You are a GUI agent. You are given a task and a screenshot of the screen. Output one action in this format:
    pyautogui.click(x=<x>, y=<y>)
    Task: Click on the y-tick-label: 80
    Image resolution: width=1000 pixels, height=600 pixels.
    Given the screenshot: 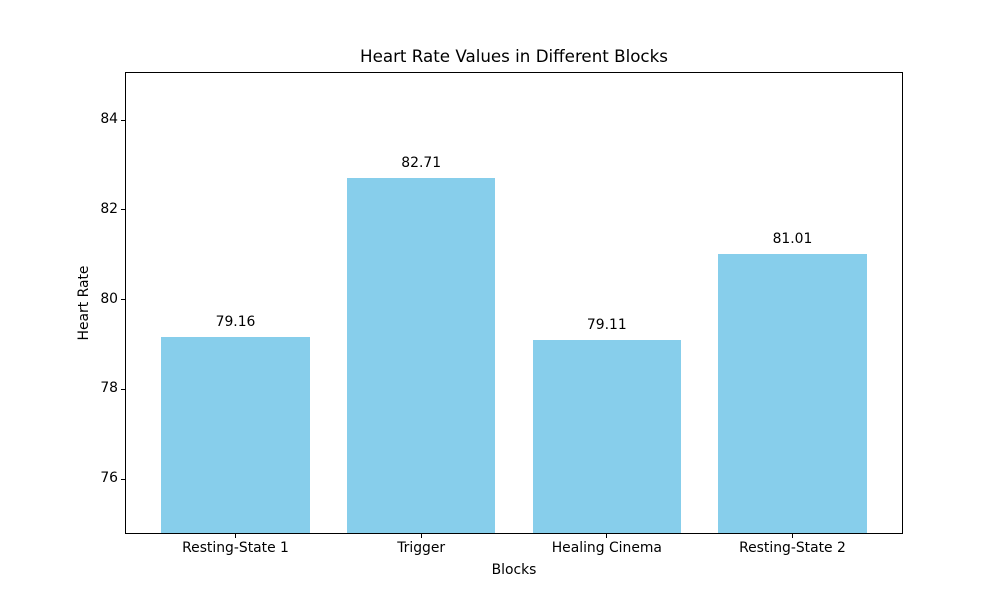 What is the action you would take?
    pyautogui.click(x=109, y=298)
    